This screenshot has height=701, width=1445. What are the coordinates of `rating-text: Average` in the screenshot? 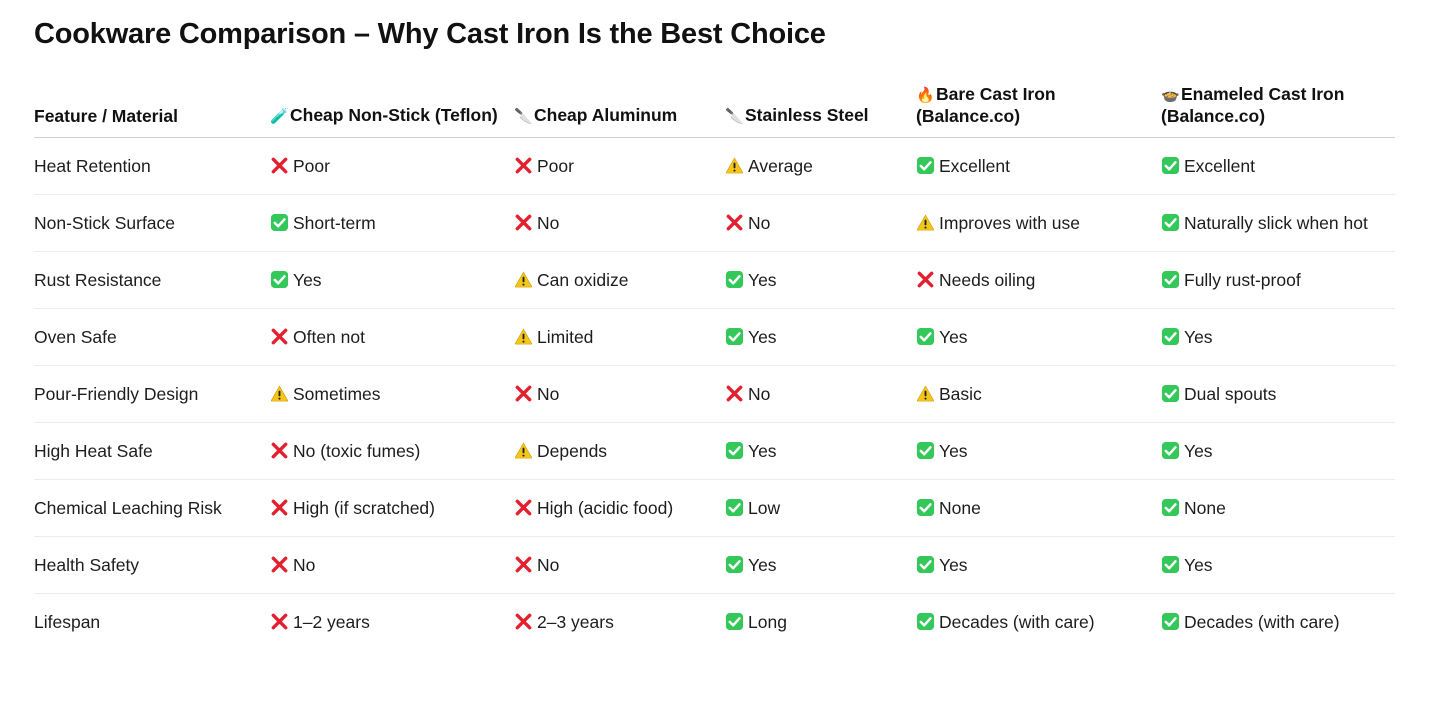 It's located at (780, 165).